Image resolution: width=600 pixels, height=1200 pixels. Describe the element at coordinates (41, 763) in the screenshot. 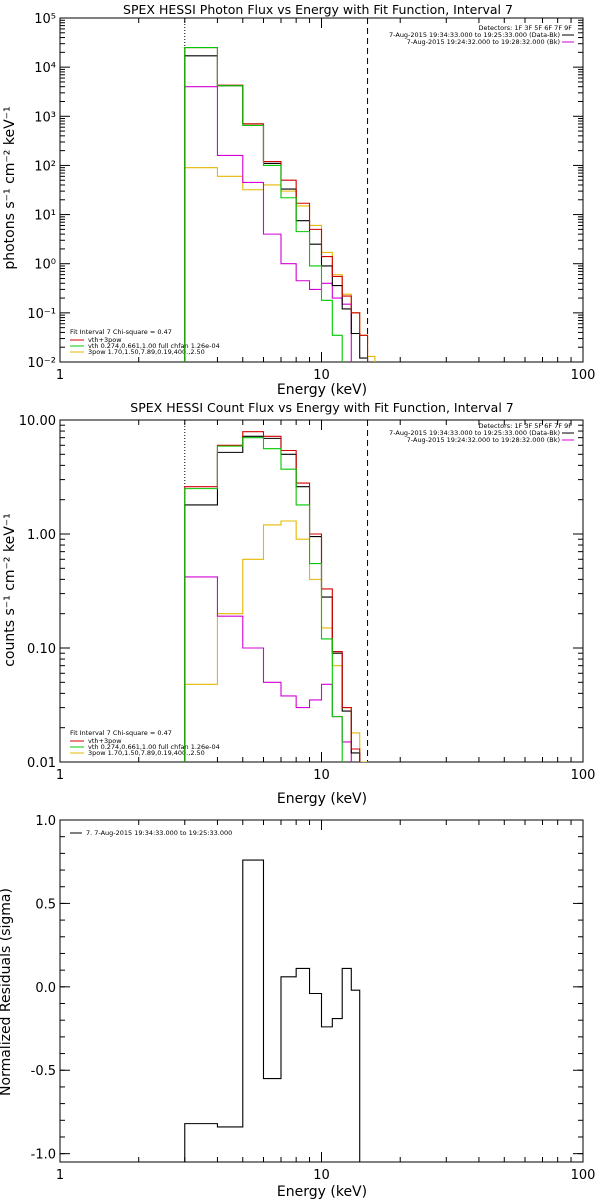

I see `count-y-tick-label: 0.01` at that location.